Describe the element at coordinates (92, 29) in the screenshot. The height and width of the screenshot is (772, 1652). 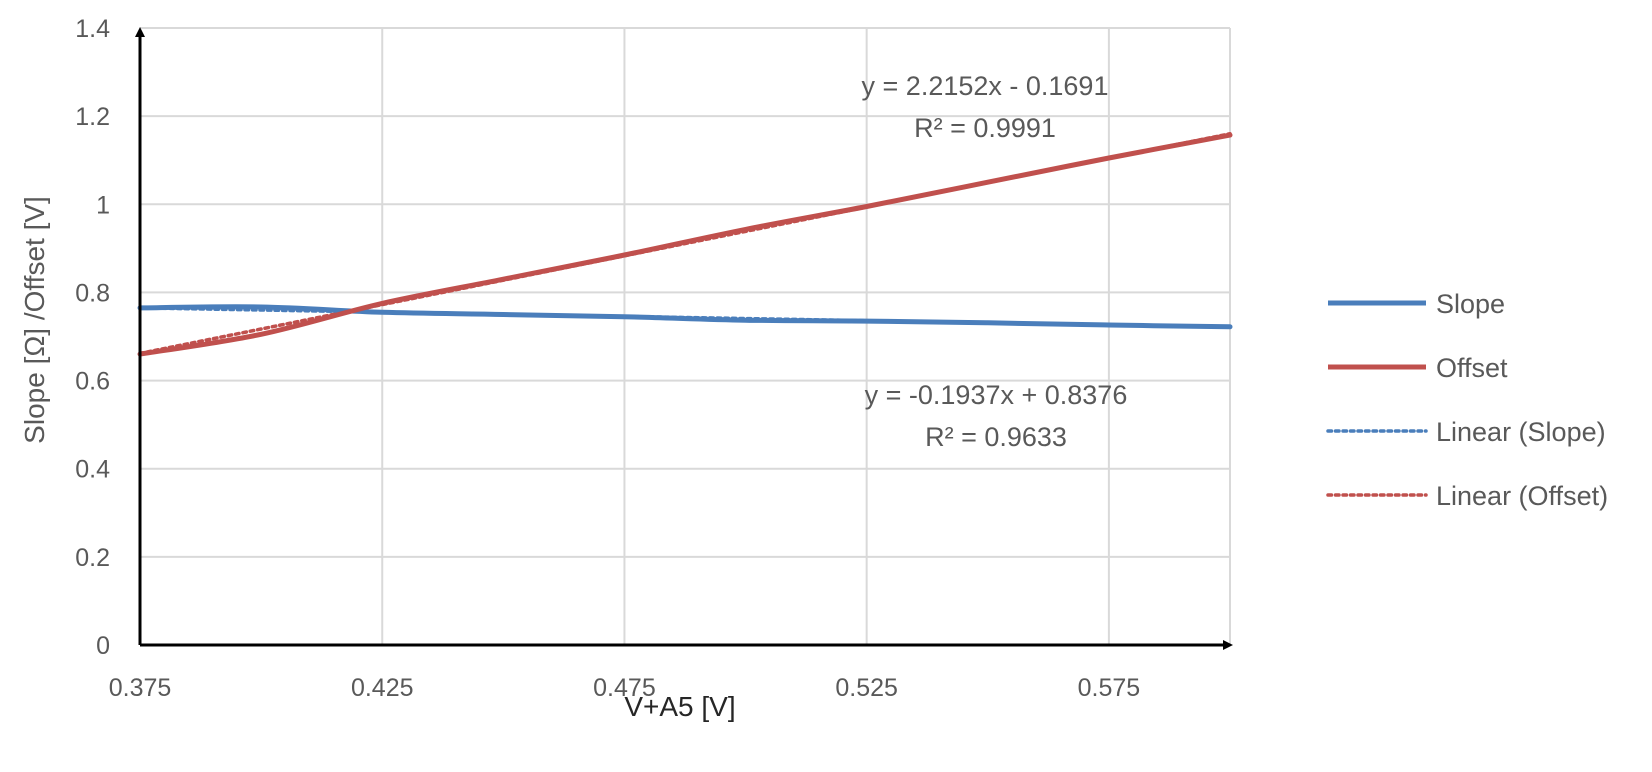
I see `y-tick-label: 1.4` at that location.